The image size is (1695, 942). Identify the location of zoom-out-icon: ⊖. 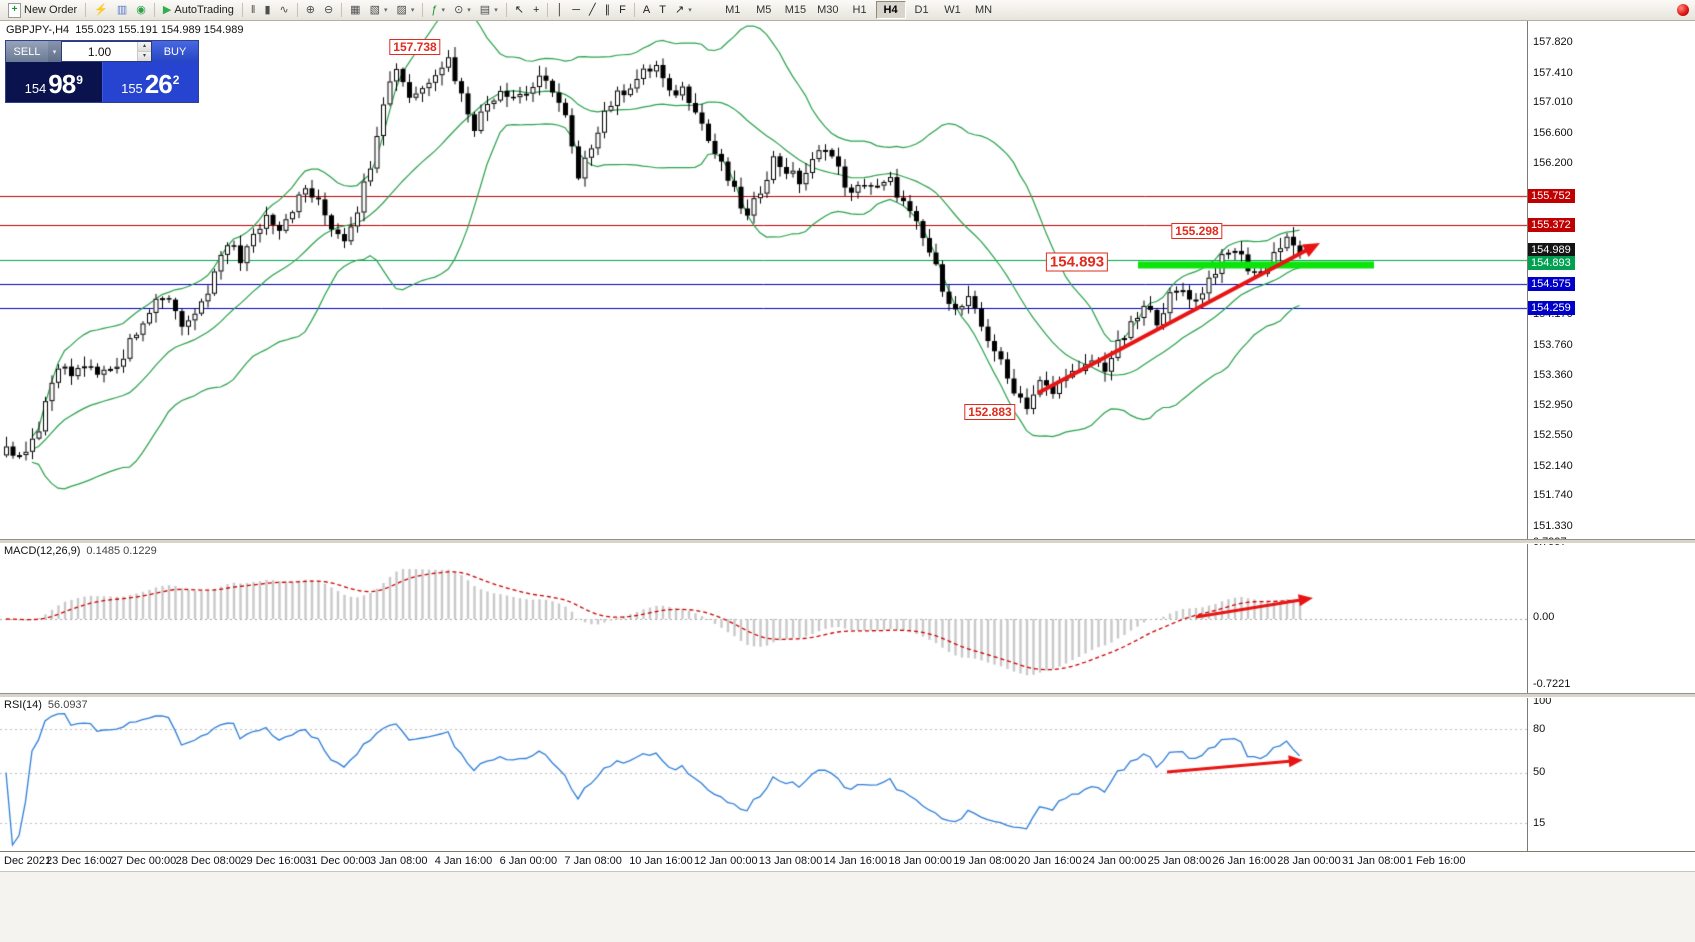
(328, 9).